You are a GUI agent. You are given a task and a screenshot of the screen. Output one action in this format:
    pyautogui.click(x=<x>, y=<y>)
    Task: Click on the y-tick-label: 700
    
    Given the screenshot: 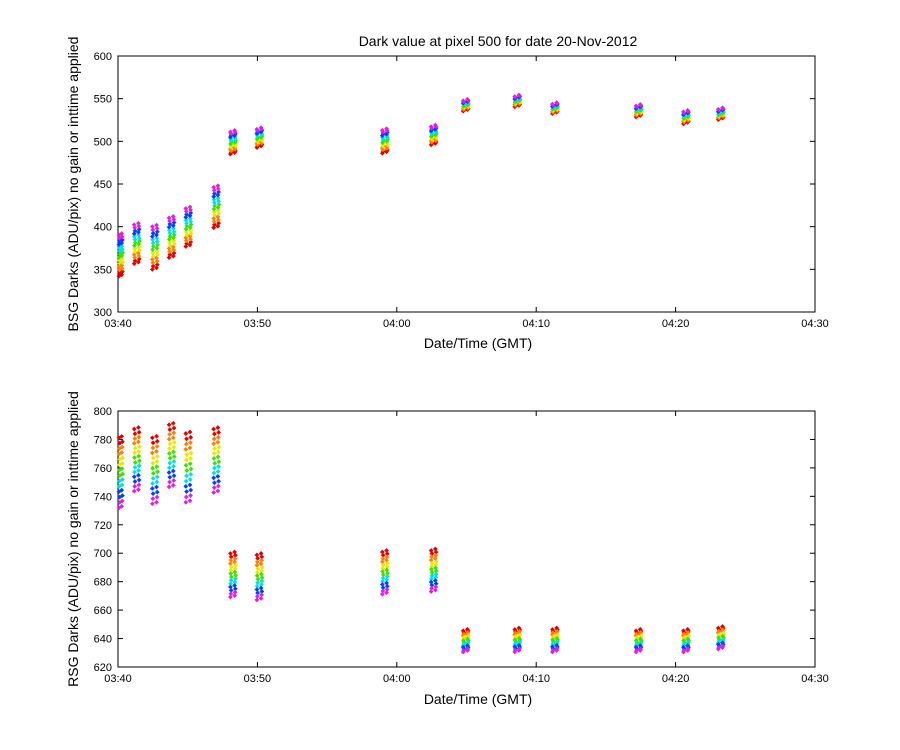 What is the action you would take?
    pyautogui.click(x=103, y=554)
    